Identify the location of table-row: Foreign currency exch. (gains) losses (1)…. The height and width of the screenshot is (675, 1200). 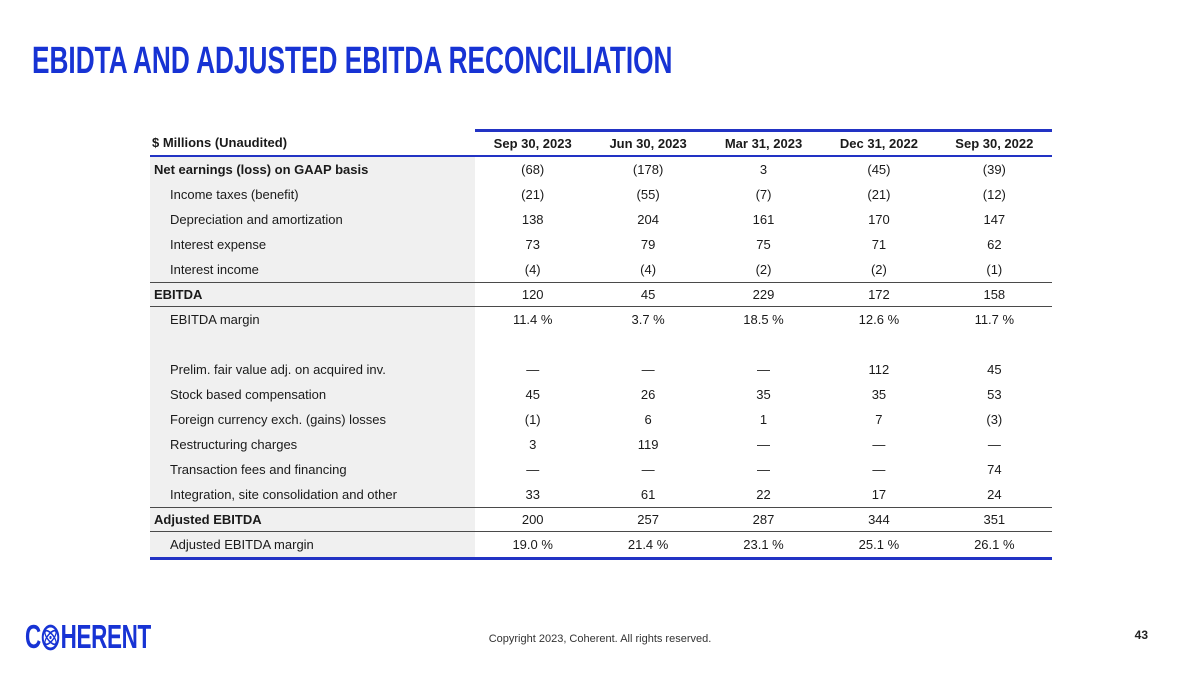
(601, 419).